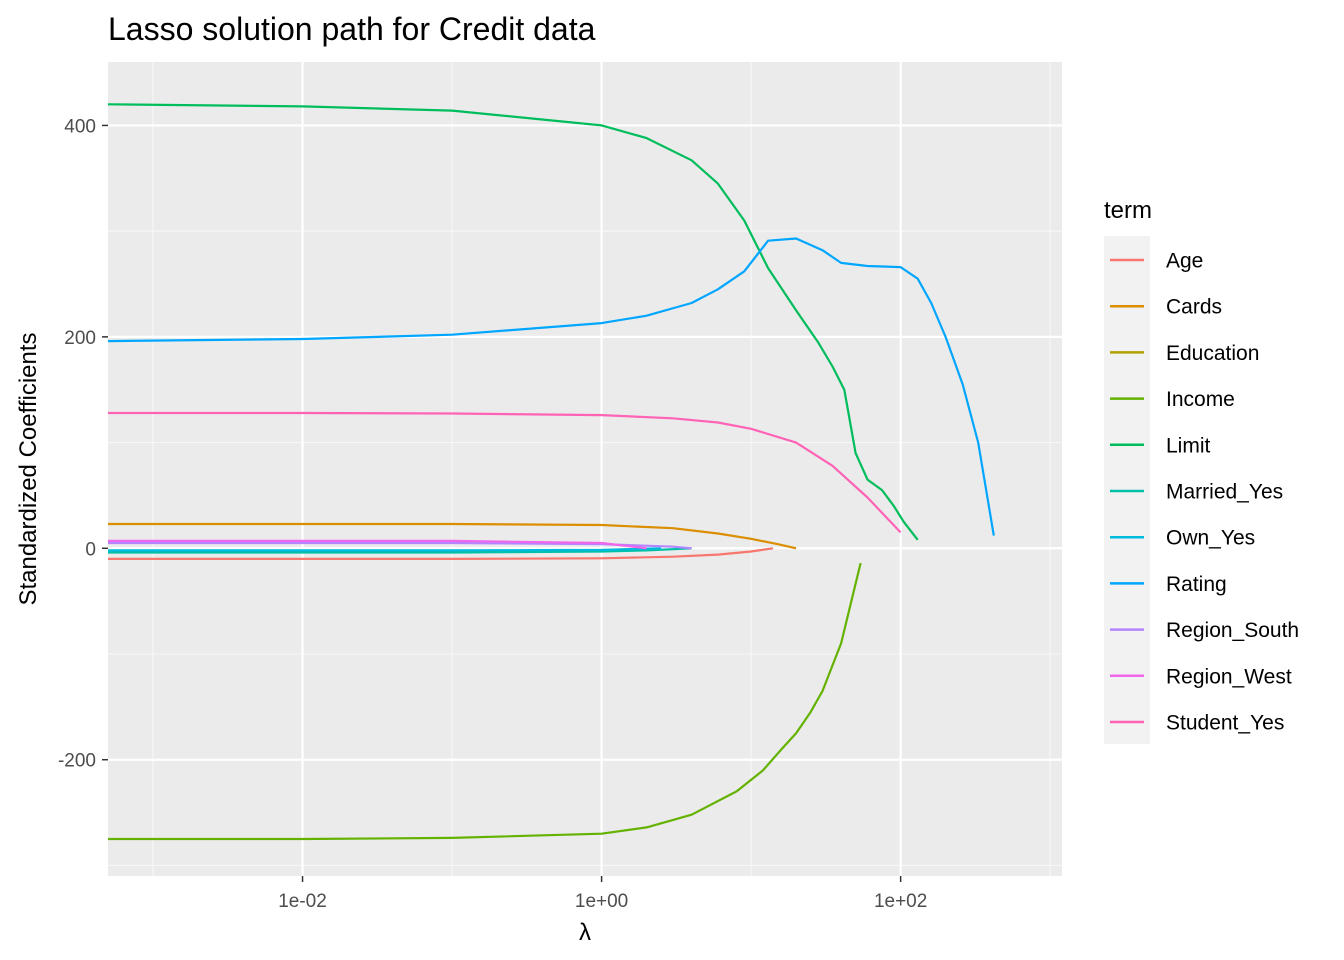 This screenshot has height=960, width=1344. Describe the element at coordinates (900, 901) in the screenshot. I see `x-tick-label: 1e+02` at that location.